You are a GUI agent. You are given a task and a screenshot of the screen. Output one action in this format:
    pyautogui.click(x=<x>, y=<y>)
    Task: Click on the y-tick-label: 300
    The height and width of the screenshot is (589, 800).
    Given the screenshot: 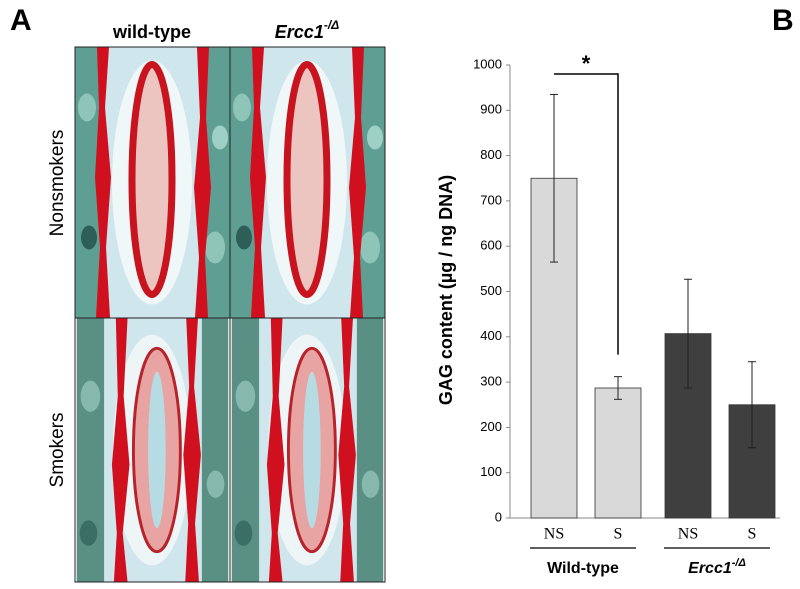 What is the action you would take?
    pyautogui.click(x=491, y=381)
    